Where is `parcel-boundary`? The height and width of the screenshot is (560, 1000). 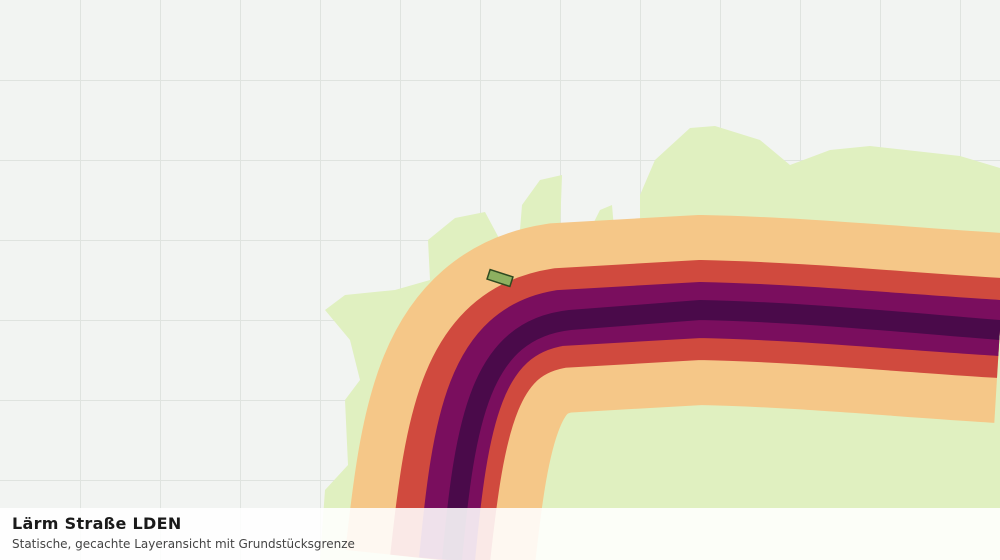
parcel-boundary is located at coordinates (500, 278).